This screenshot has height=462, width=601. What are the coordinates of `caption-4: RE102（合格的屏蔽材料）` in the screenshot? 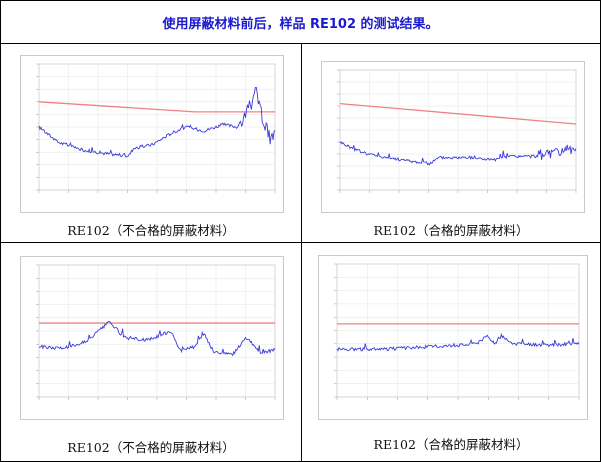 It's located at (451, 444).